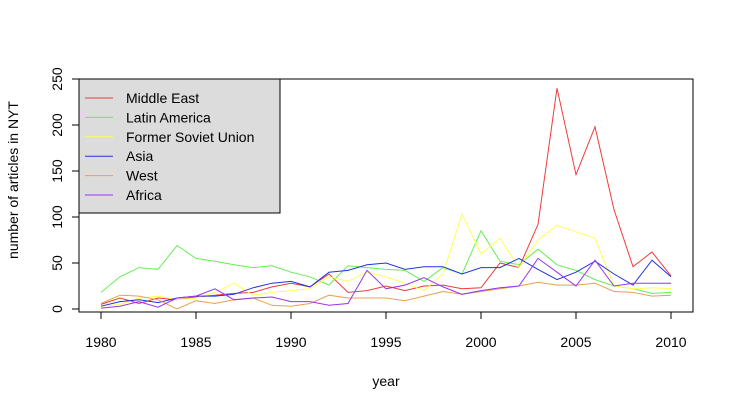 The width and height of the screenshot is (735, 411). I want to click on x-tick-label-5: 2005, so click(575, 342).